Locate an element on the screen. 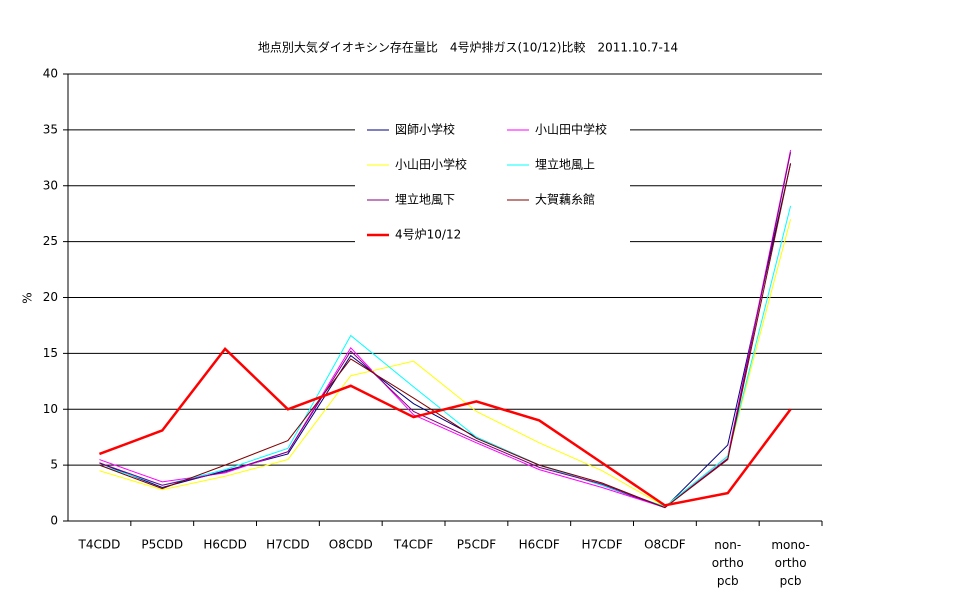 The image size is (970, 604). x-tick-label: O8CDF is located at coordinates (665, 545).